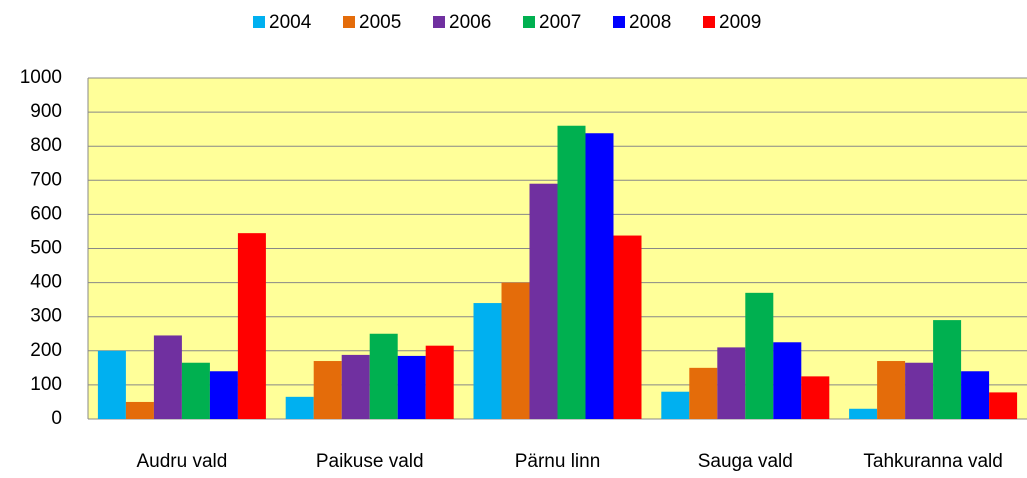  What do you see at coordinates (740, 22) in the screenshot?
I see `legend-label: 2009` at bounding box center [740, 22].